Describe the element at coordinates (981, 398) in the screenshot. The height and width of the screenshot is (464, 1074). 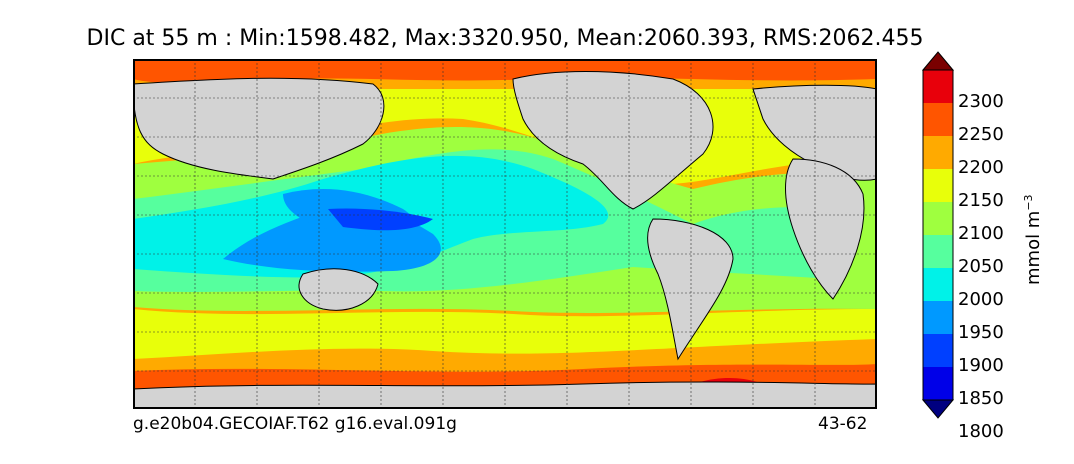
I see `colorbar-tick-label: 1850` at that location.